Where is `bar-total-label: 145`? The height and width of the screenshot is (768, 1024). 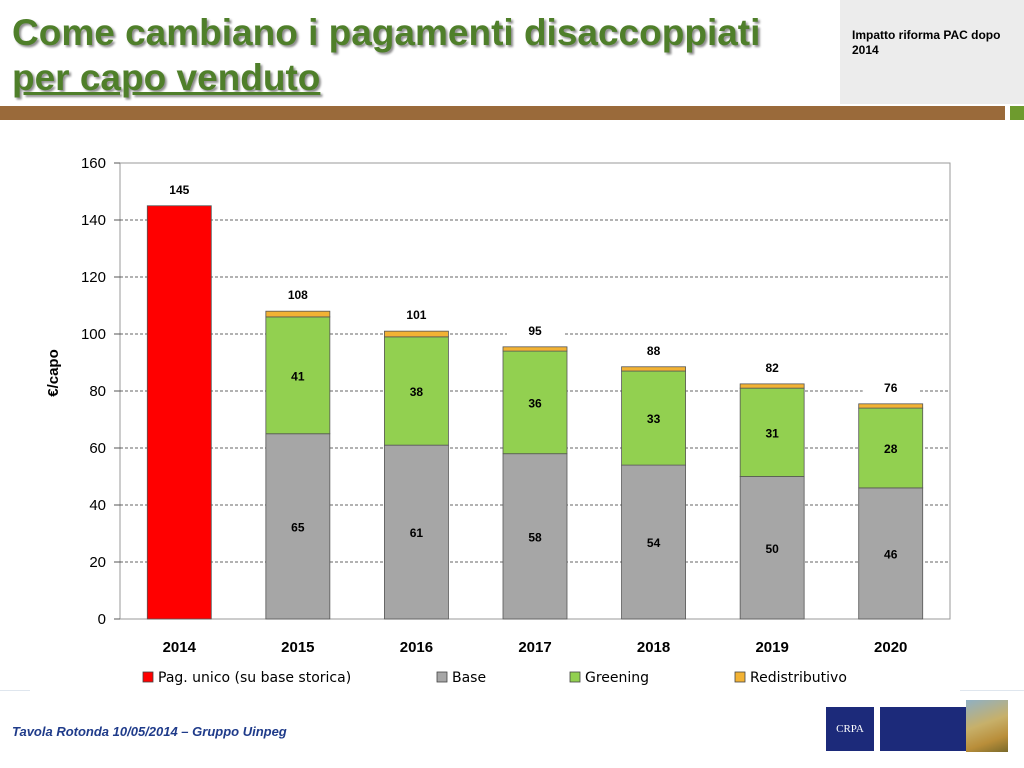 bar-total-label: 145 is located at coordinates (179, 190).